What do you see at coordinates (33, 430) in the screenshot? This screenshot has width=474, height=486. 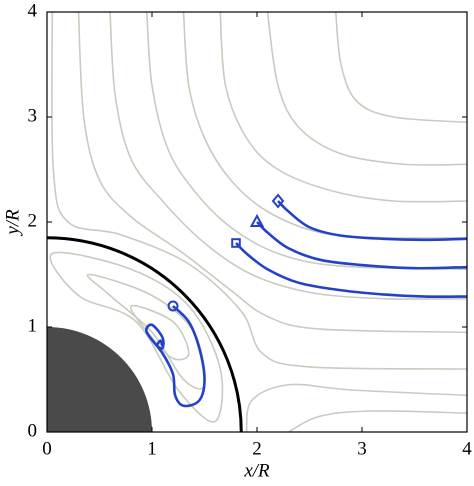 I see `y-tick-label: 0` at bounding box center [33, 430].